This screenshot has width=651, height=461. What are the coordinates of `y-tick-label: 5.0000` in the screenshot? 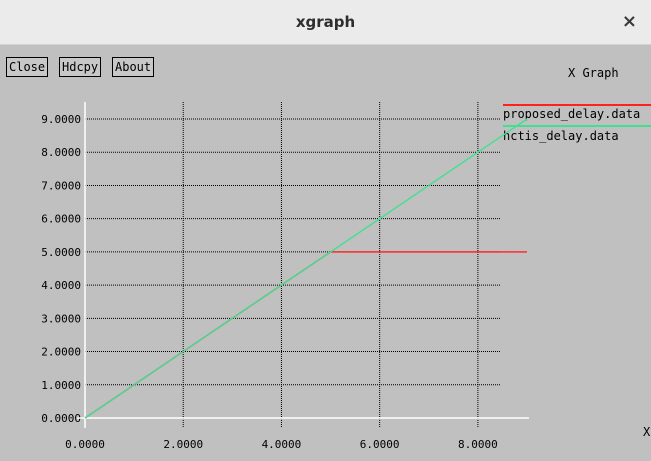 It's located at (61, 252).